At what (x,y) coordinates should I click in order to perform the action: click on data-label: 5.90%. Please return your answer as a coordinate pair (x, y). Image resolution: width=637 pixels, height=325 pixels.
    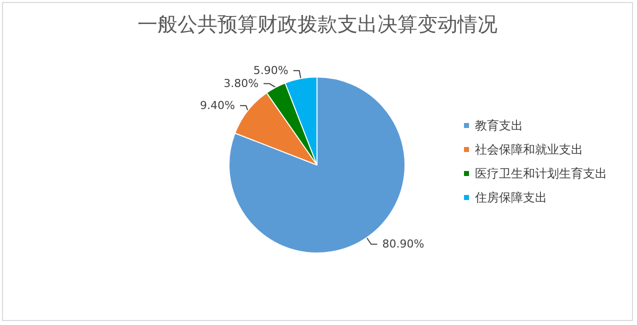
    Looking at the image, I should click on (270, 71).